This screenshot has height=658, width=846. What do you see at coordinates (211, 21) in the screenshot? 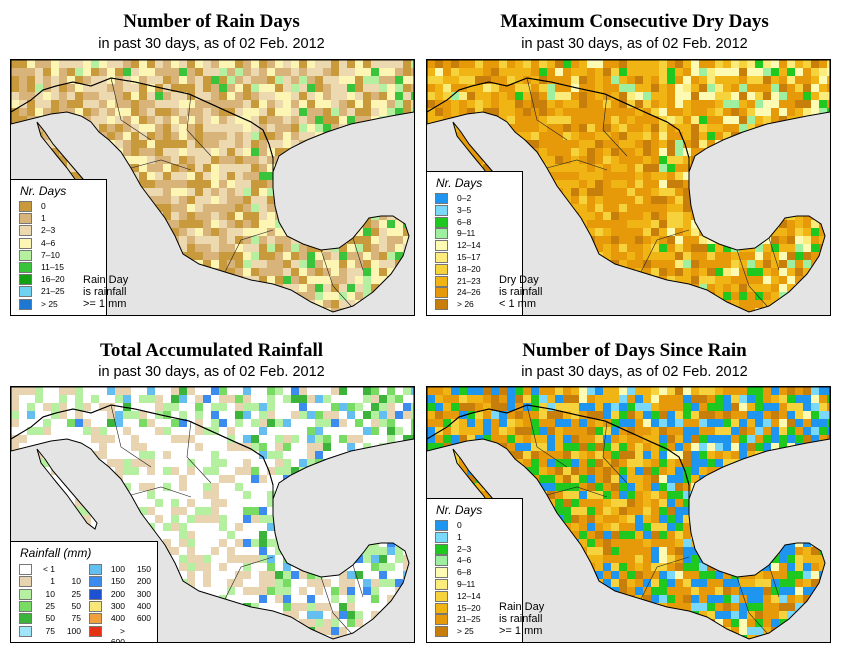
I see `panel-title: Number of Rain Days` at bounding box center [211, 21].